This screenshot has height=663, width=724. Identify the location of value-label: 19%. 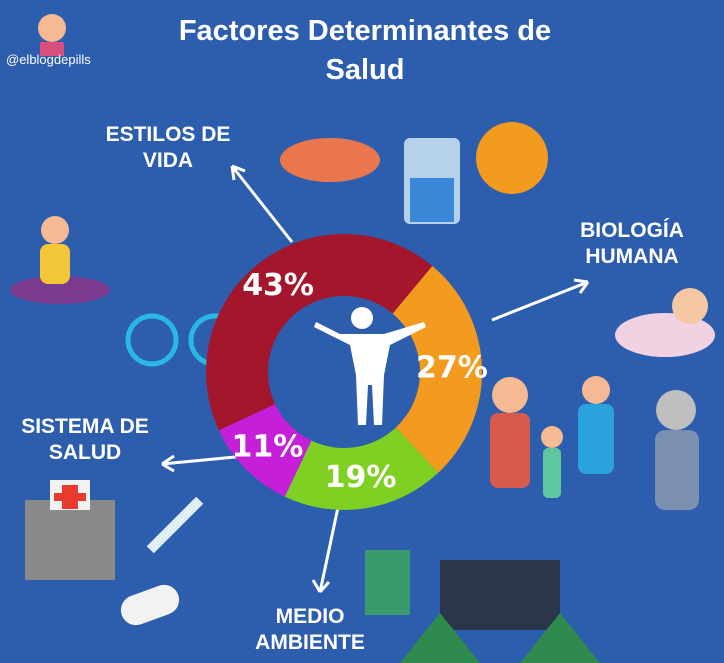
(361, 477).